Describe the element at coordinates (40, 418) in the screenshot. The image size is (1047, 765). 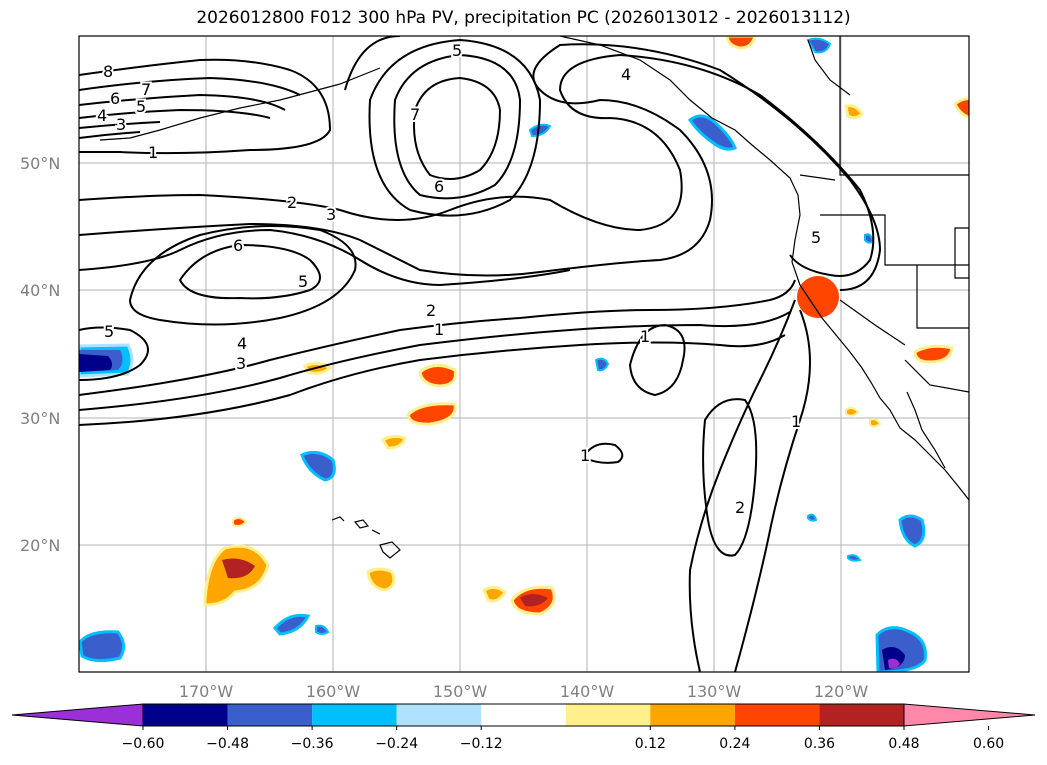
I see `lat-label: 30°N` at that location.